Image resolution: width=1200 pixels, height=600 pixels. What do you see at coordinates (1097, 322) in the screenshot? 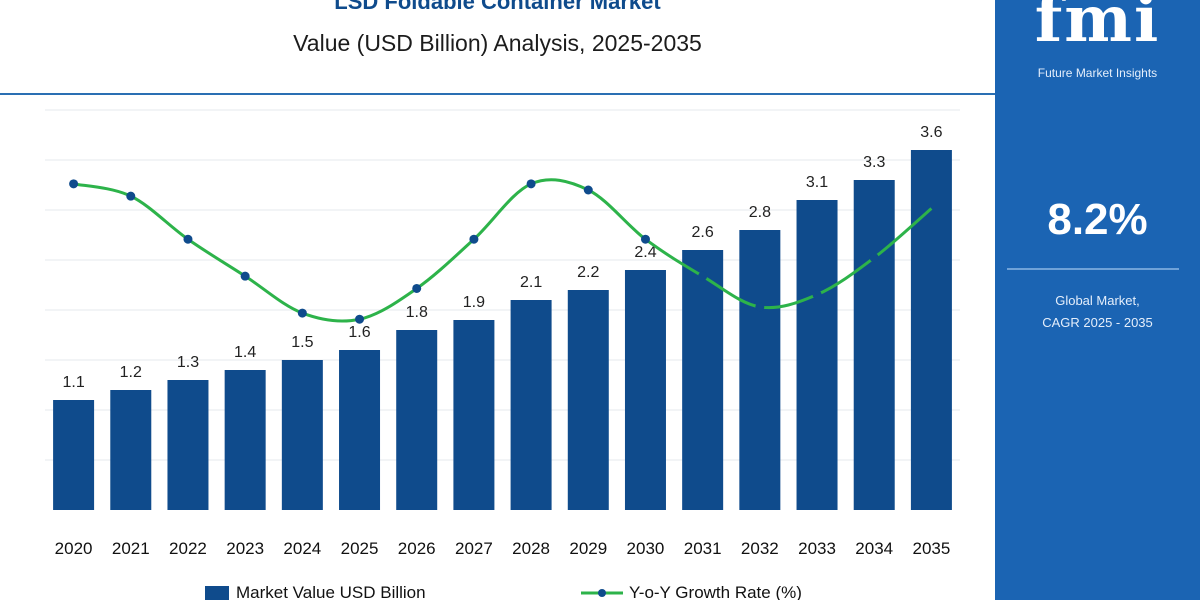
I see `cagr-label-line2: CAGR 2025 - 2035` at bounding box center [1097, 322].